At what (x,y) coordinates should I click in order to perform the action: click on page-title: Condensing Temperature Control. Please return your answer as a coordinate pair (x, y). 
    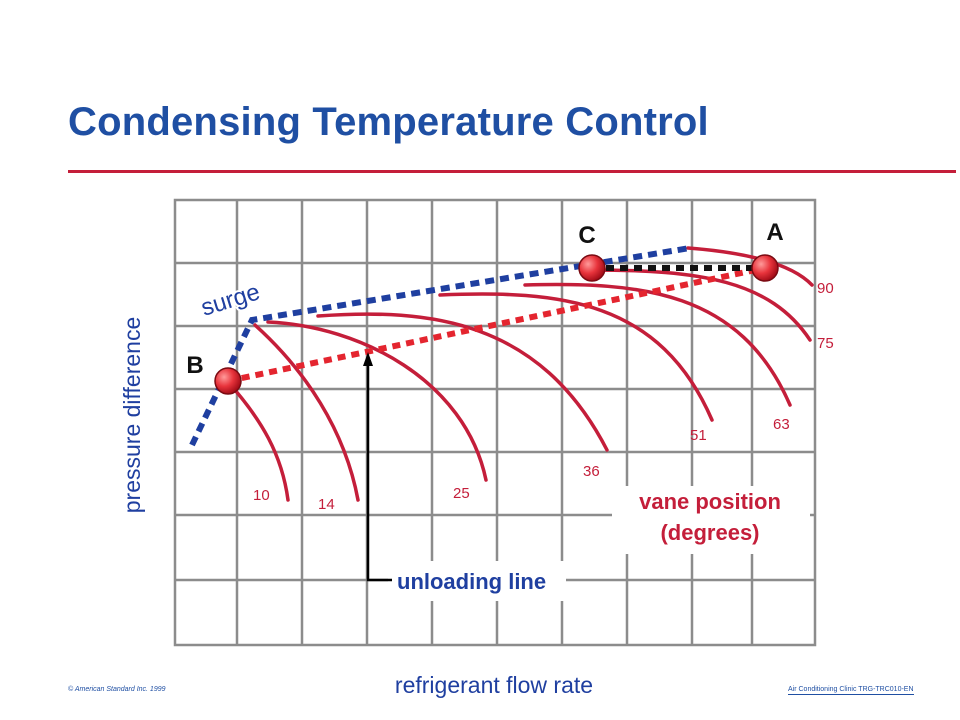
    Looking at the image, I should click on (388, 122).